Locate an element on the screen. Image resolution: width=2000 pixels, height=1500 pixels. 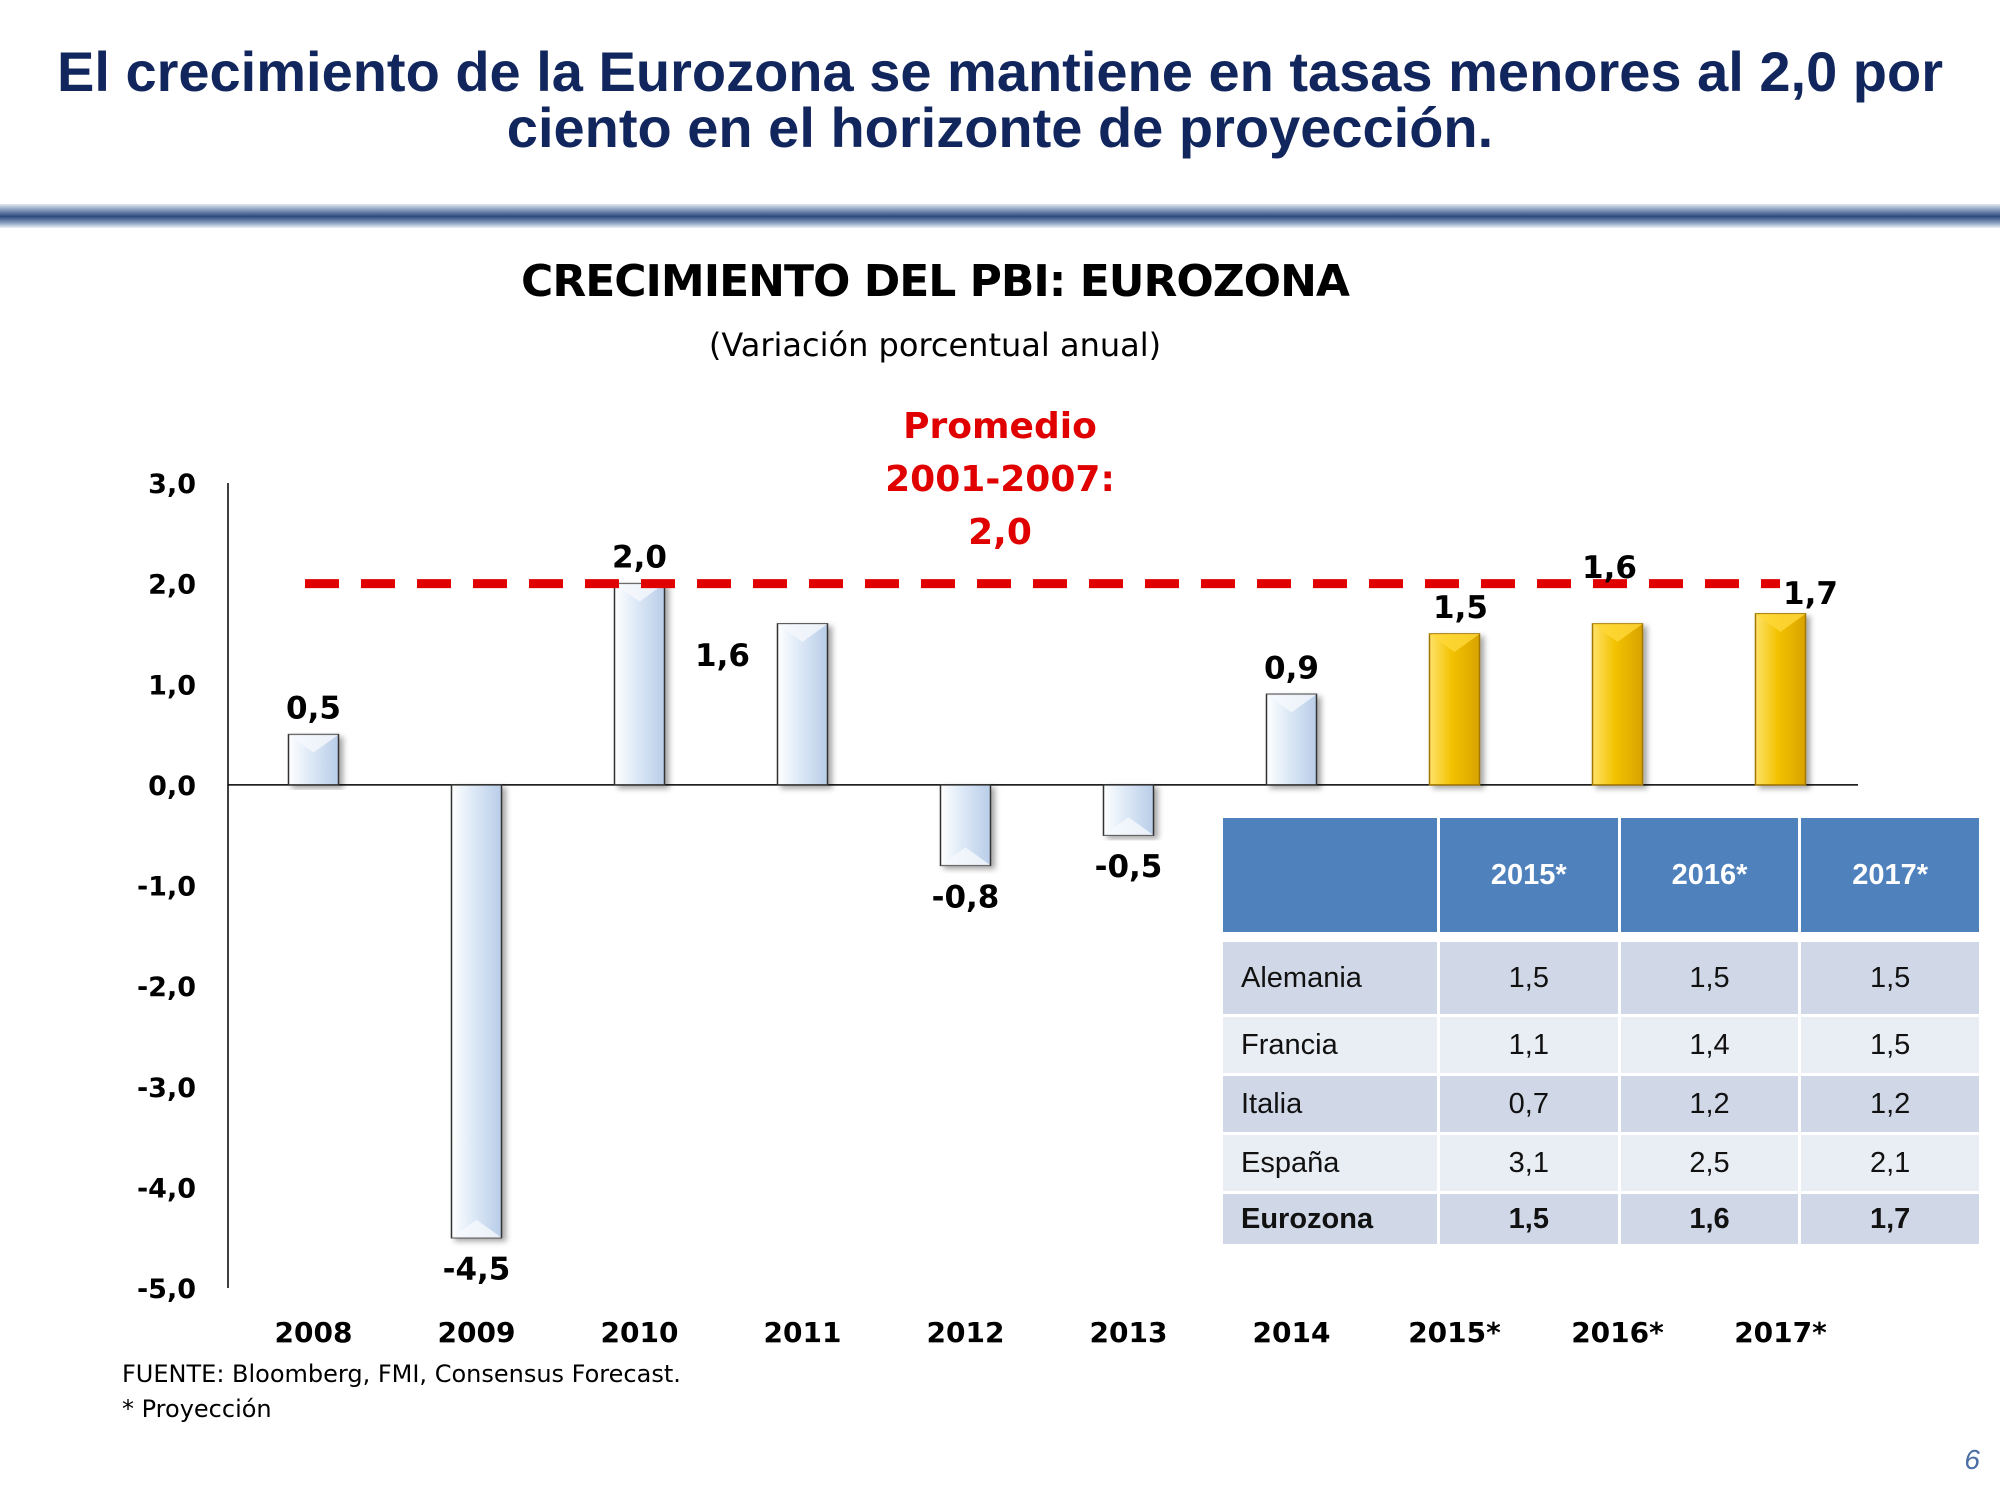
average-annotation-line-3: 2,0 is located at coordinates (1000, 532).